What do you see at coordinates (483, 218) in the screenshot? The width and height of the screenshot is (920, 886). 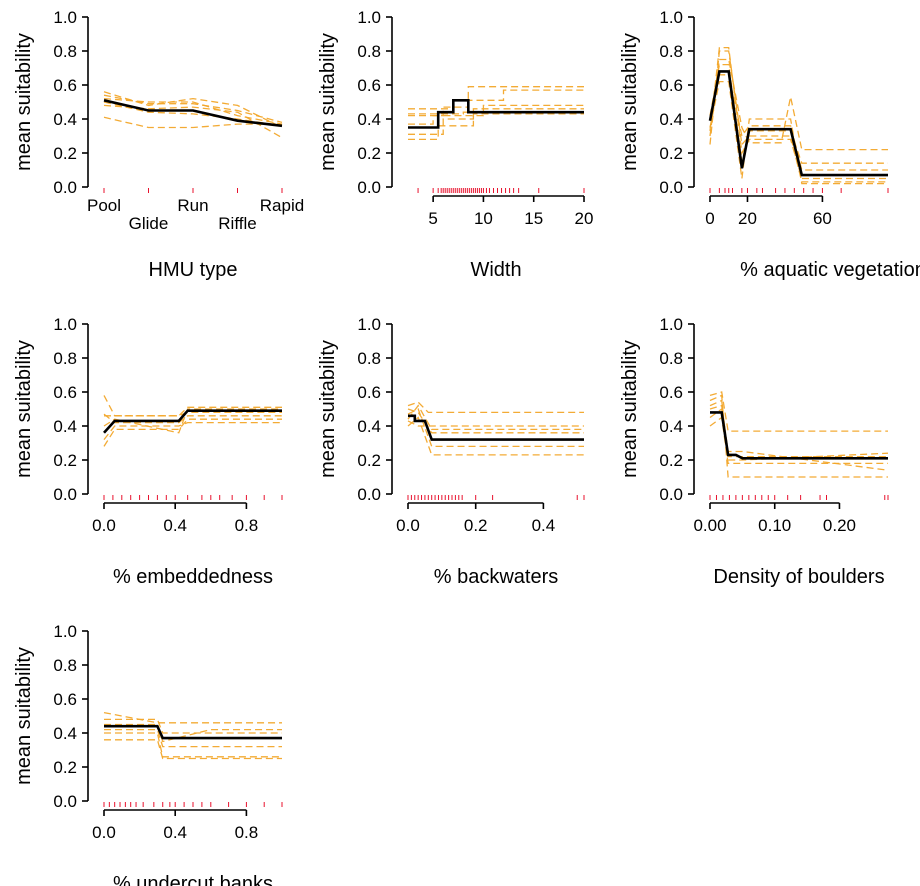 I see `x-tick-label: 10` at bounding box center [483, 218].